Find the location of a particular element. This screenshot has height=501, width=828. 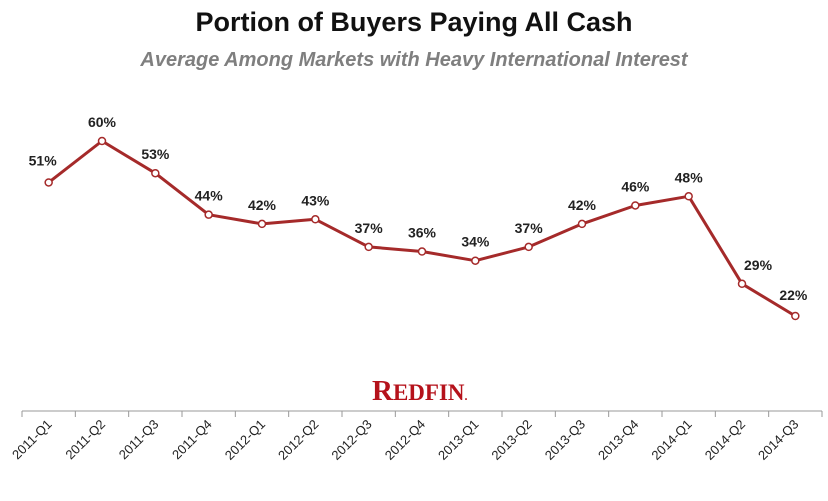

x-tick-label: 2013-Q4 is located at coordinates (618, 440).